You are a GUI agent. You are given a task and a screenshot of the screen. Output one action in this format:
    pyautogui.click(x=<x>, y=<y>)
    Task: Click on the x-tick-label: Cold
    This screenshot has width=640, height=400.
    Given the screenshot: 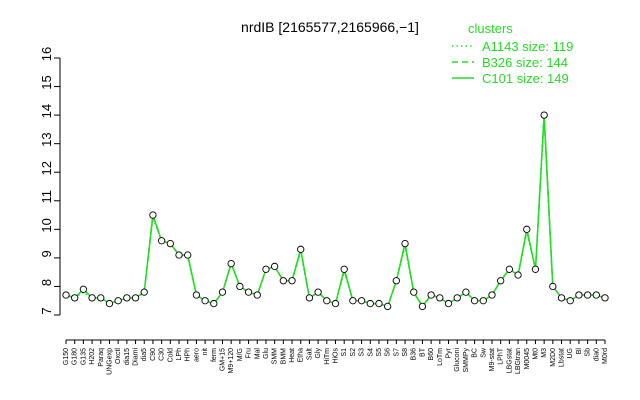 What is the action you would take?
    pyautogui.click(x=170, y=355)
    